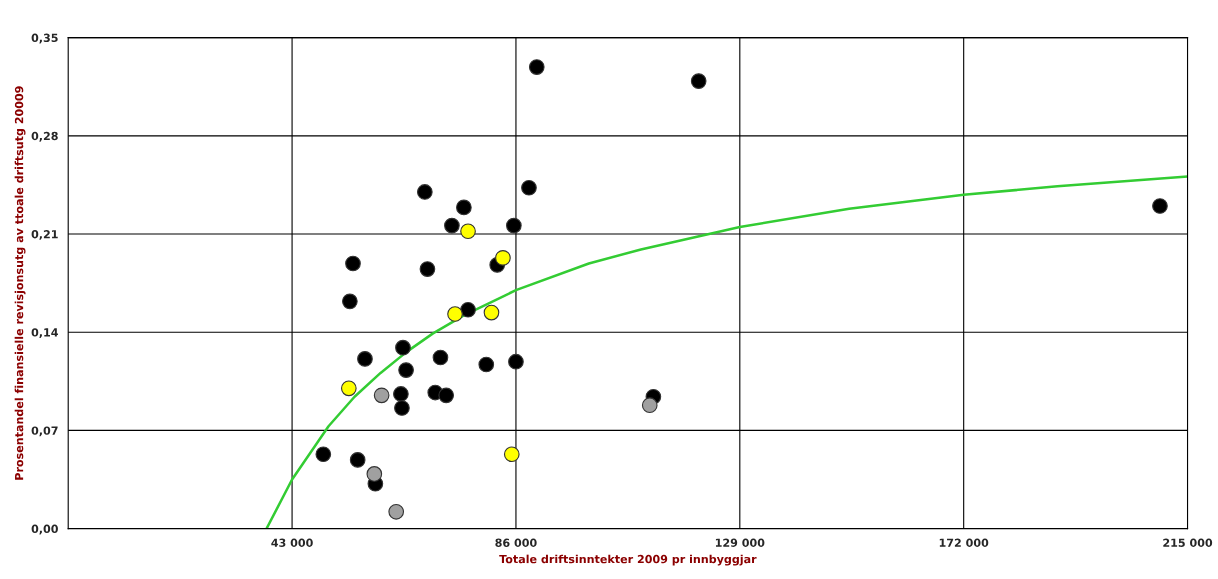  Describe the element at coordinates (628, 560) in the screenshot. I see `x-axis-title: Totale driftsinntekter 2009 pr innbyggjar` at that location.